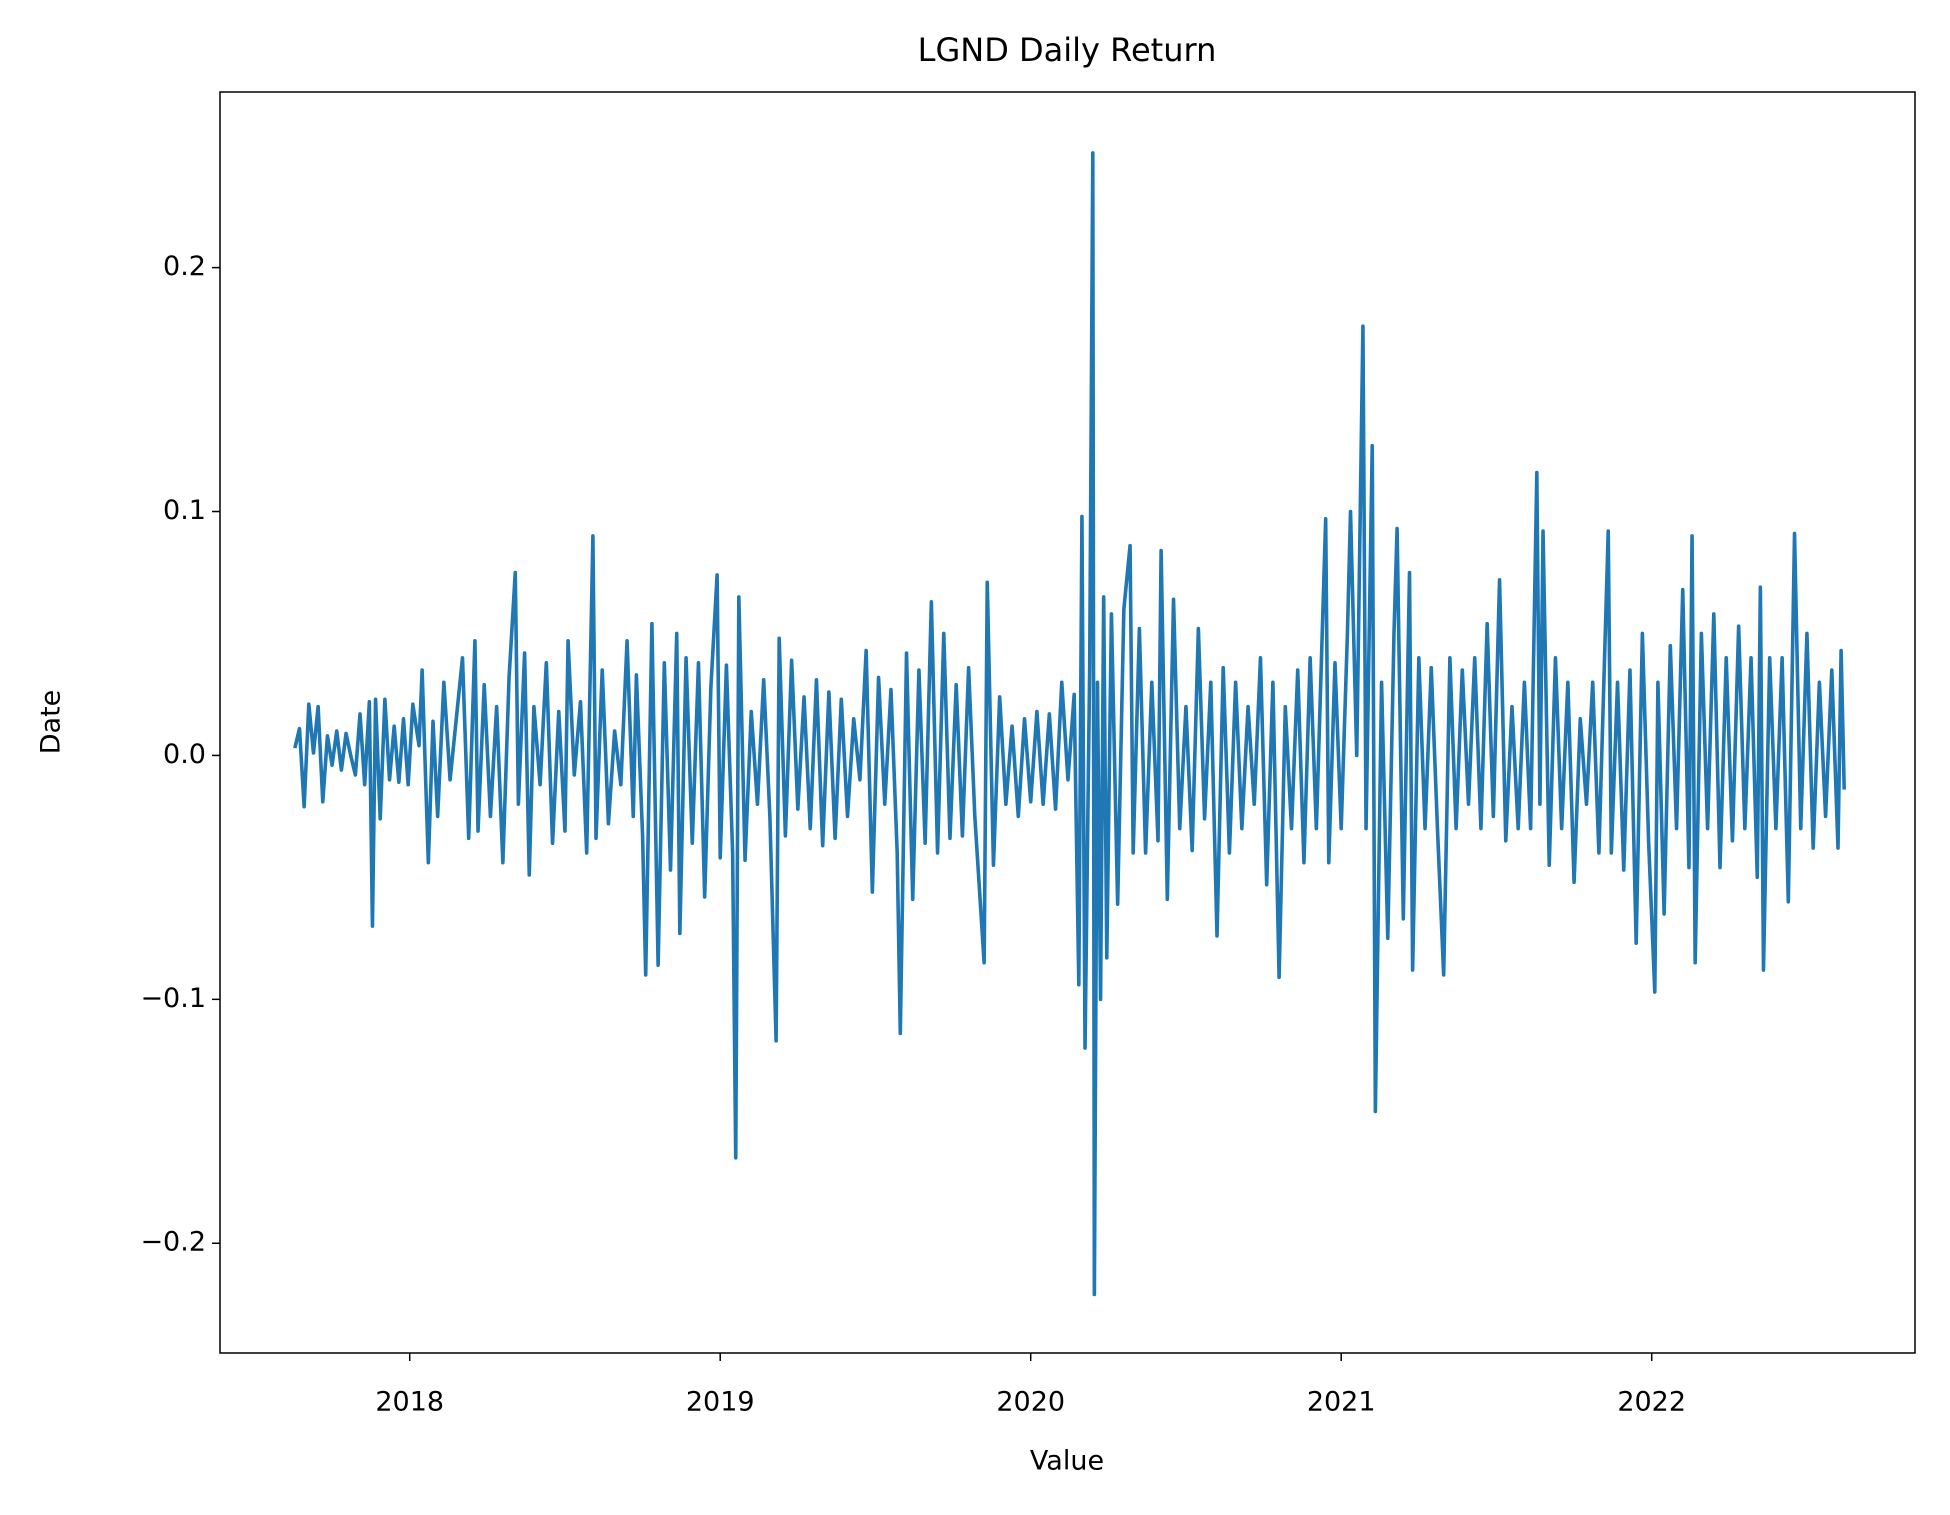 The height and width of the screenshot is (1515, 1950). What do you see at coordinates (720, 1402) in the screenshot?
I see `x-tick-label: 2019` at bounding box center [720, 1402].